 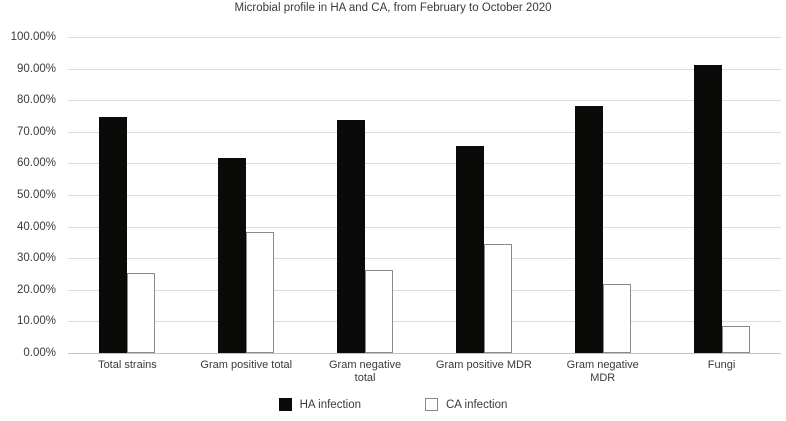 I want to click on y-axis-tick-label: 10.00%, so click(x=36, y=321).